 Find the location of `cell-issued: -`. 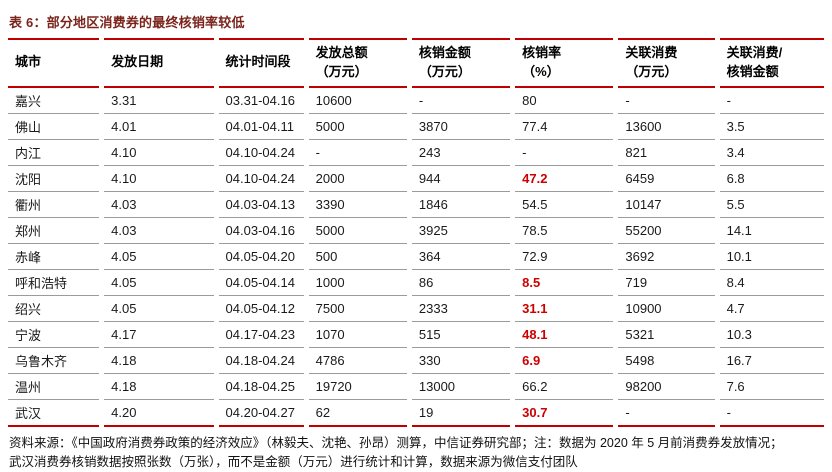

cell-issued: - is located at coordinates (357, 153).